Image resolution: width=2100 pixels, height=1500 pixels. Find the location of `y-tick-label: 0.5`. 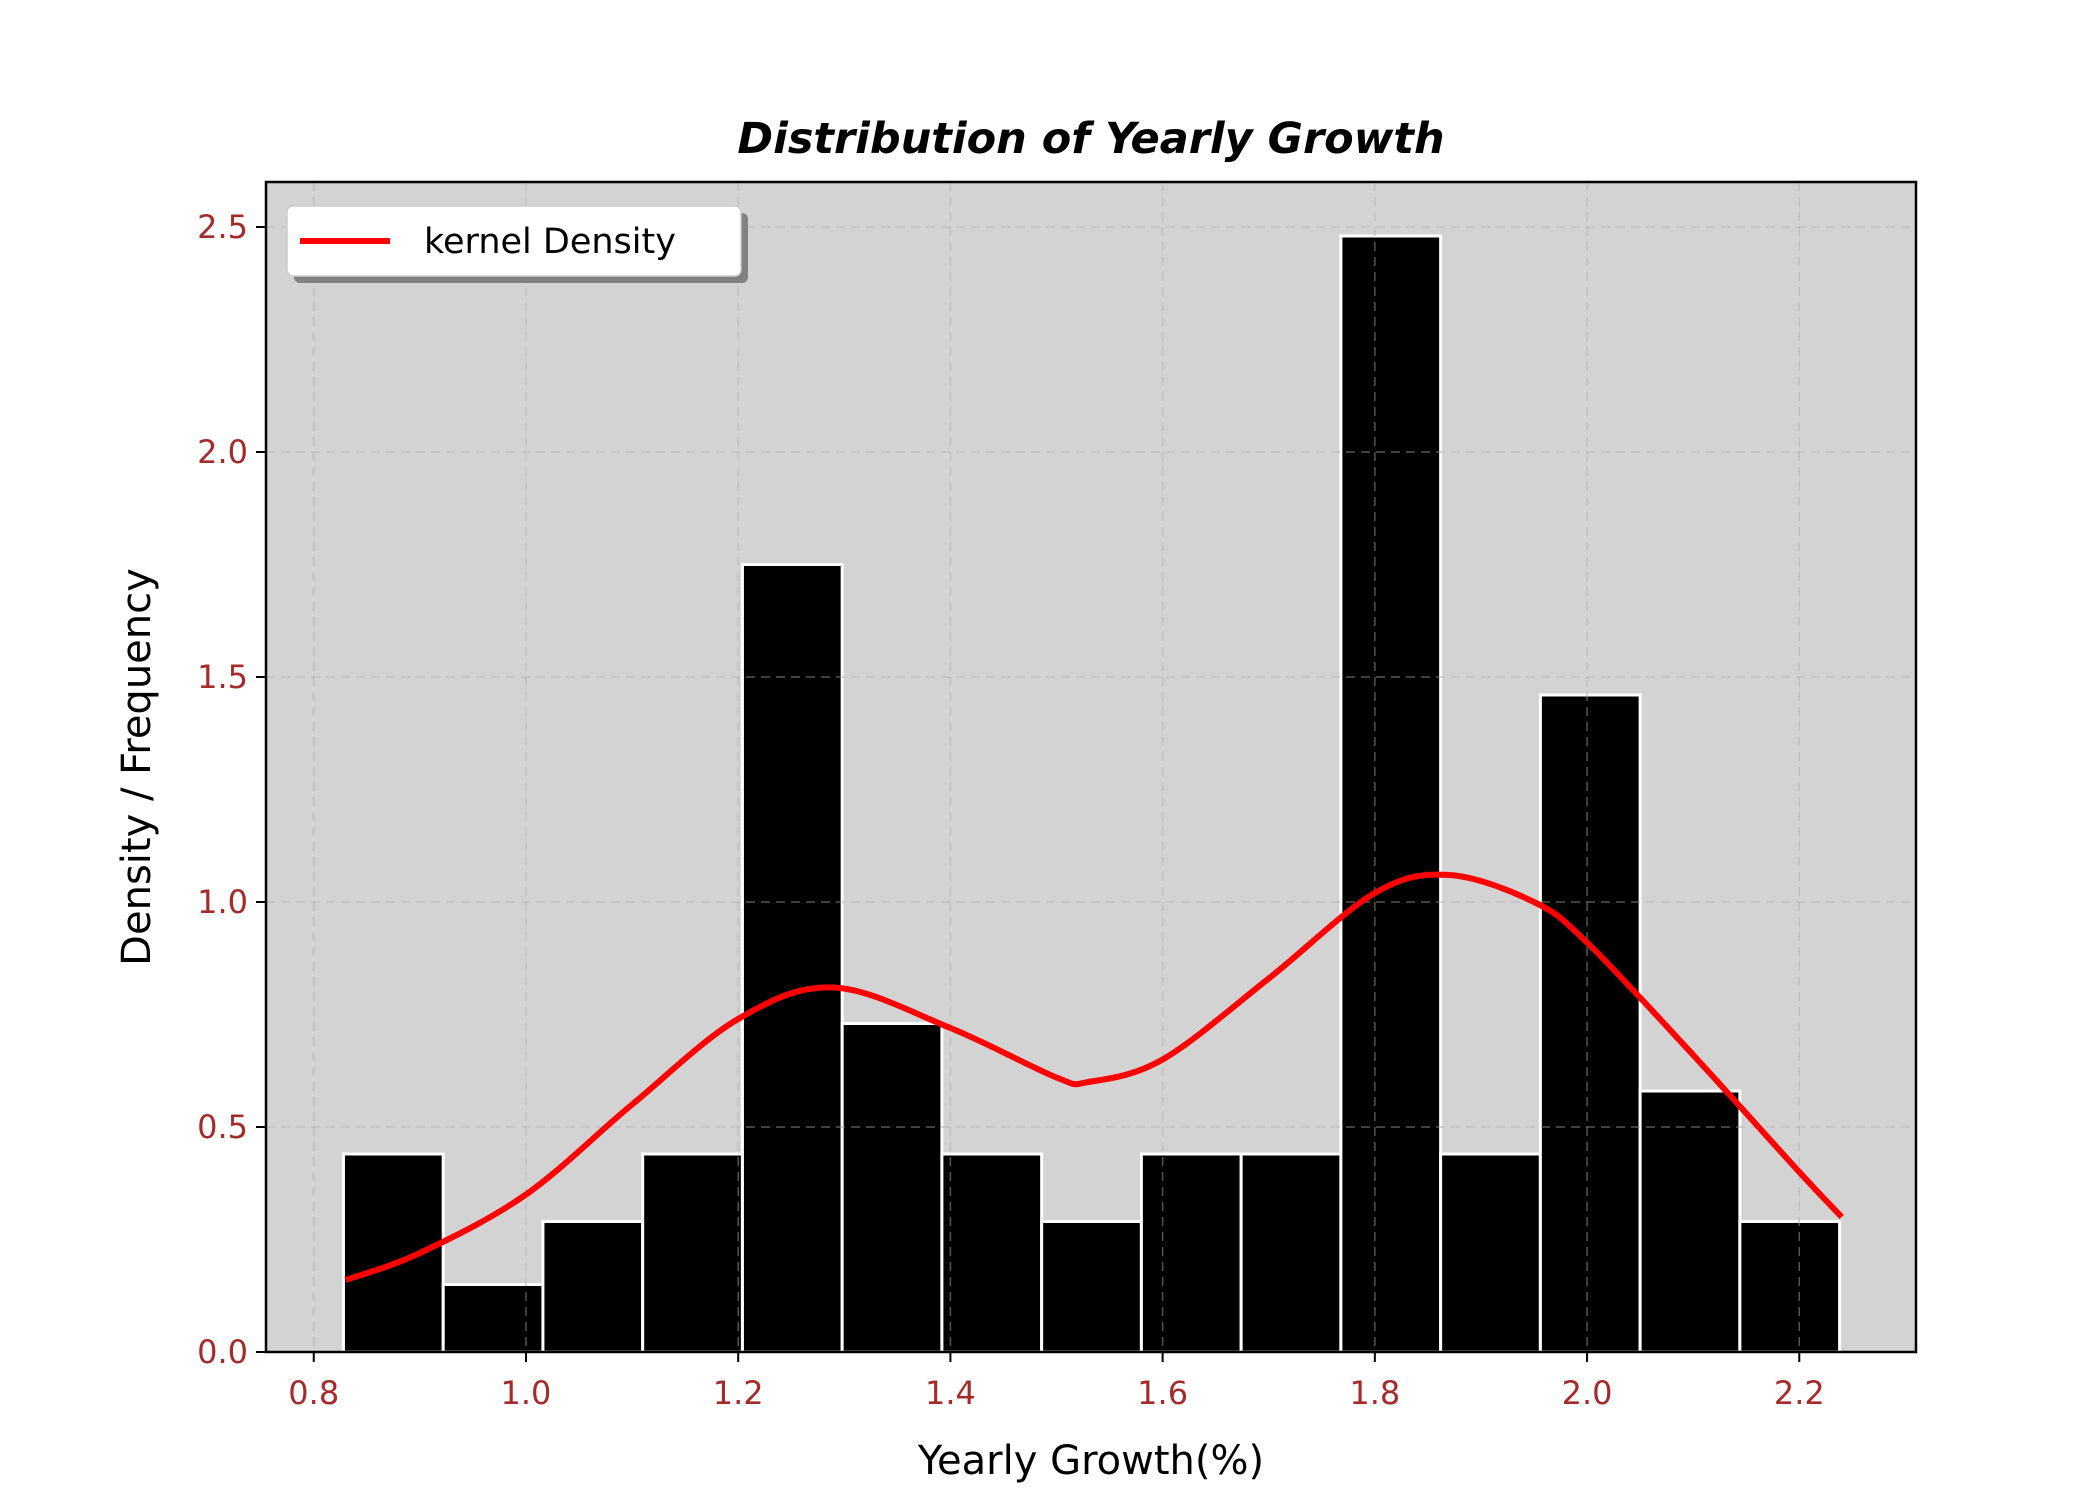

y-tick-label: 0.5 is located at coordinates (222, 1127).